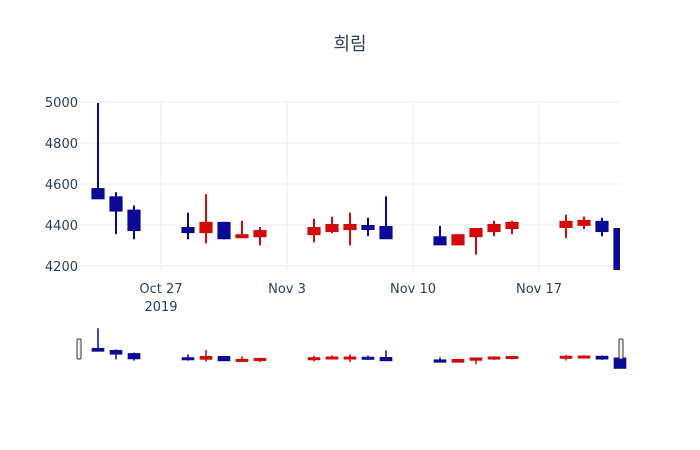  I want to click on y-tick-label: 4400, so click(61, 226).